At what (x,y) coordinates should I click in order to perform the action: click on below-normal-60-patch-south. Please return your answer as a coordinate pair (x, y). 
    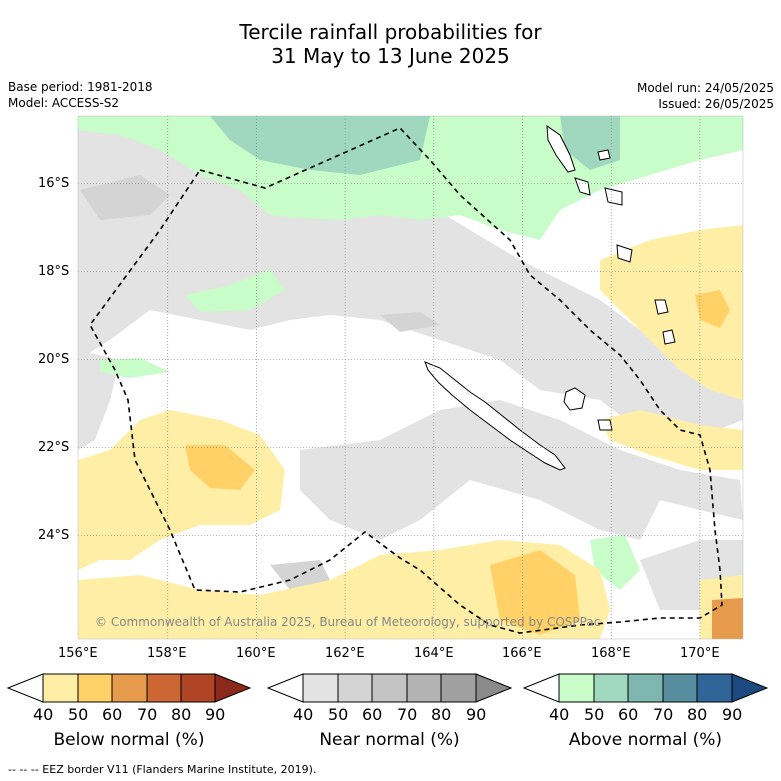
    Looking at the image, I should click on (535, 592).